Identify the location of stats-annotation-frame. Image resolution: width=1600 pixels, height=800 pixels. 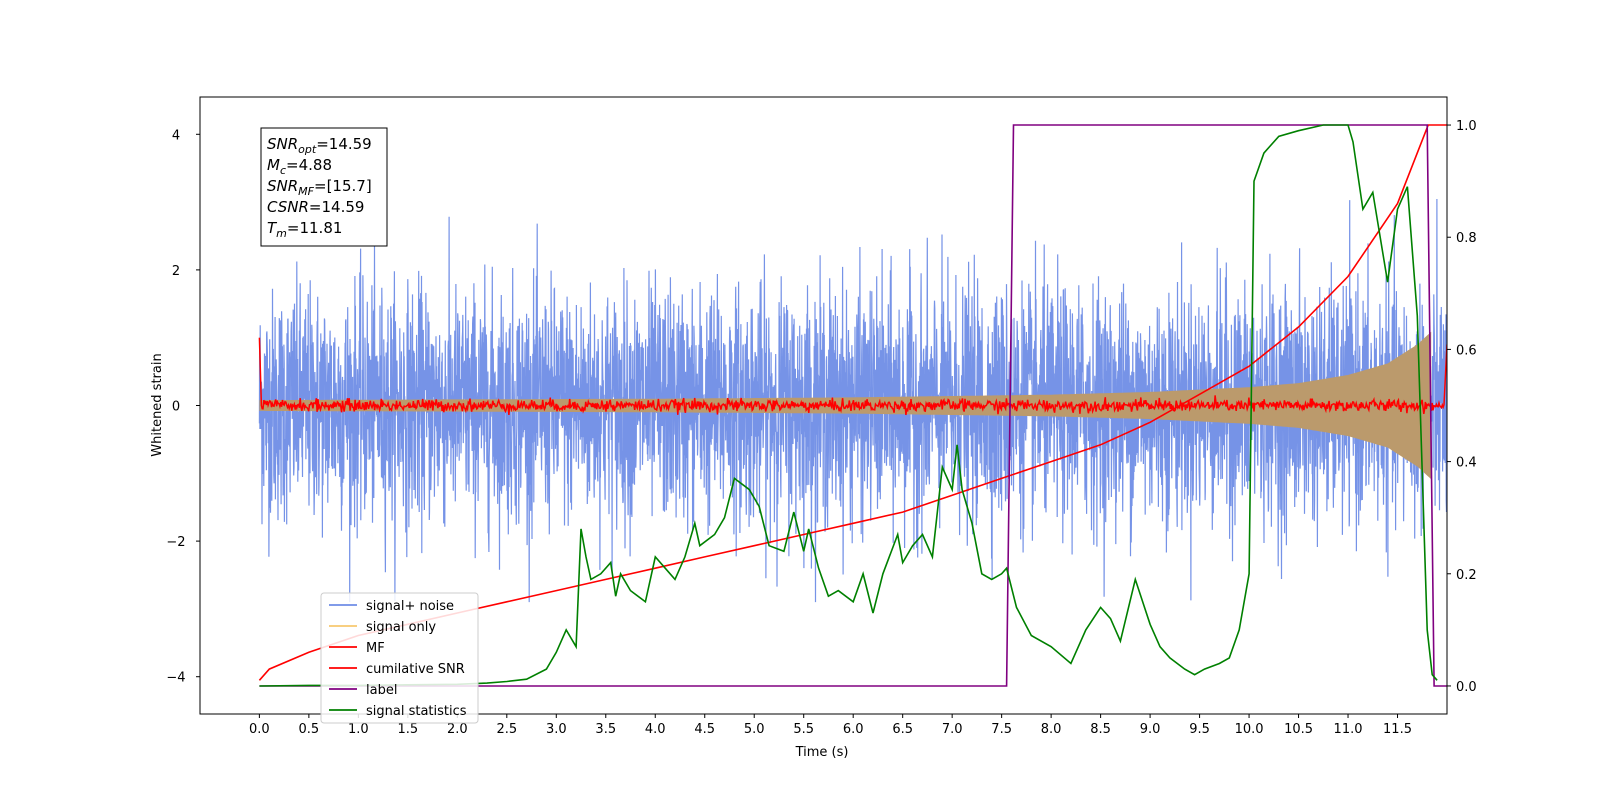
(324, 187).